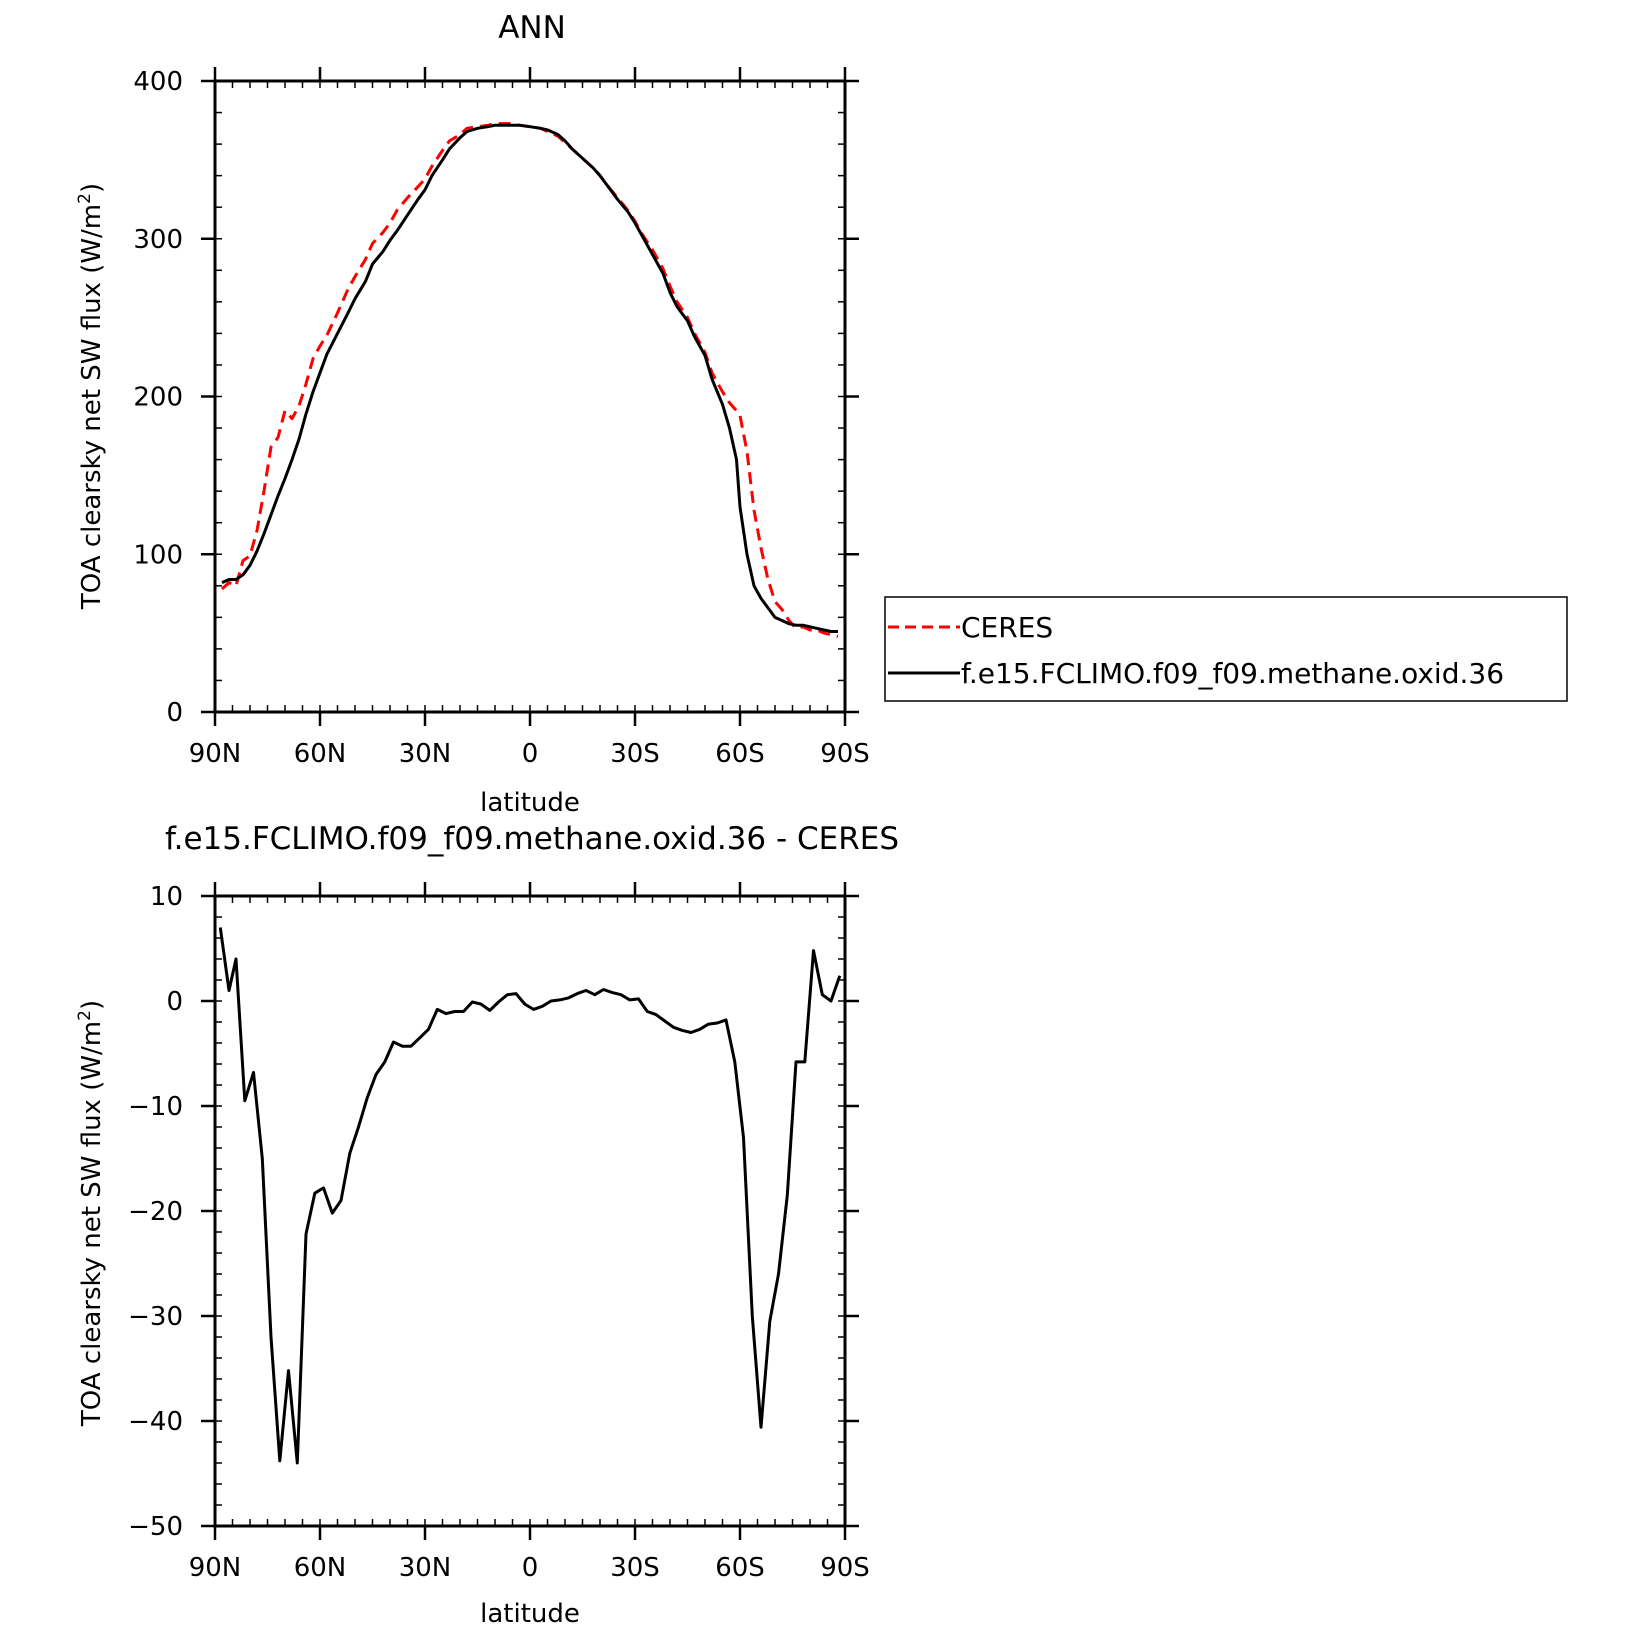 This screenshot has width=1633, height=1630. Describe the element at coordinates (845, 1568) in the screenshot. I see `bottom-x-tick-label: 90S` at that location.